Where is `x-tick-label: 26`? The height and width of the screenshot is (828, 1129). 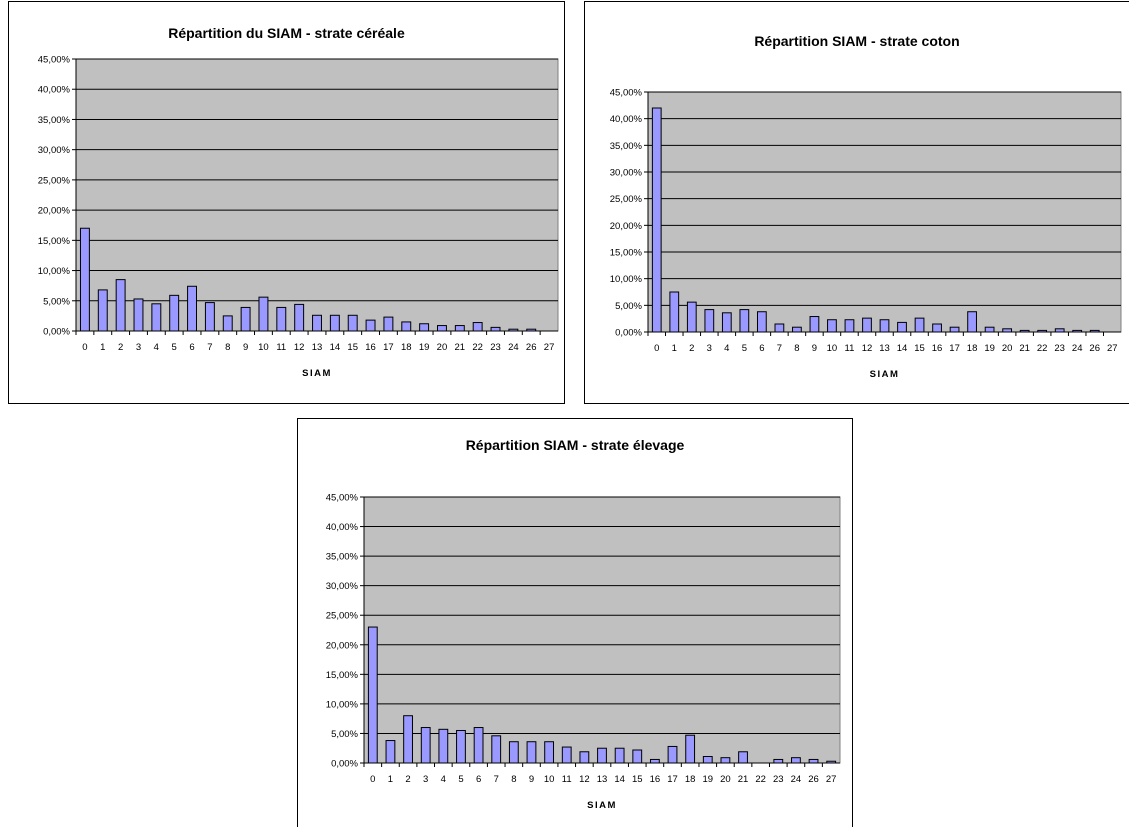 x-tick-label: 26 is located at coordinates (531, 347).